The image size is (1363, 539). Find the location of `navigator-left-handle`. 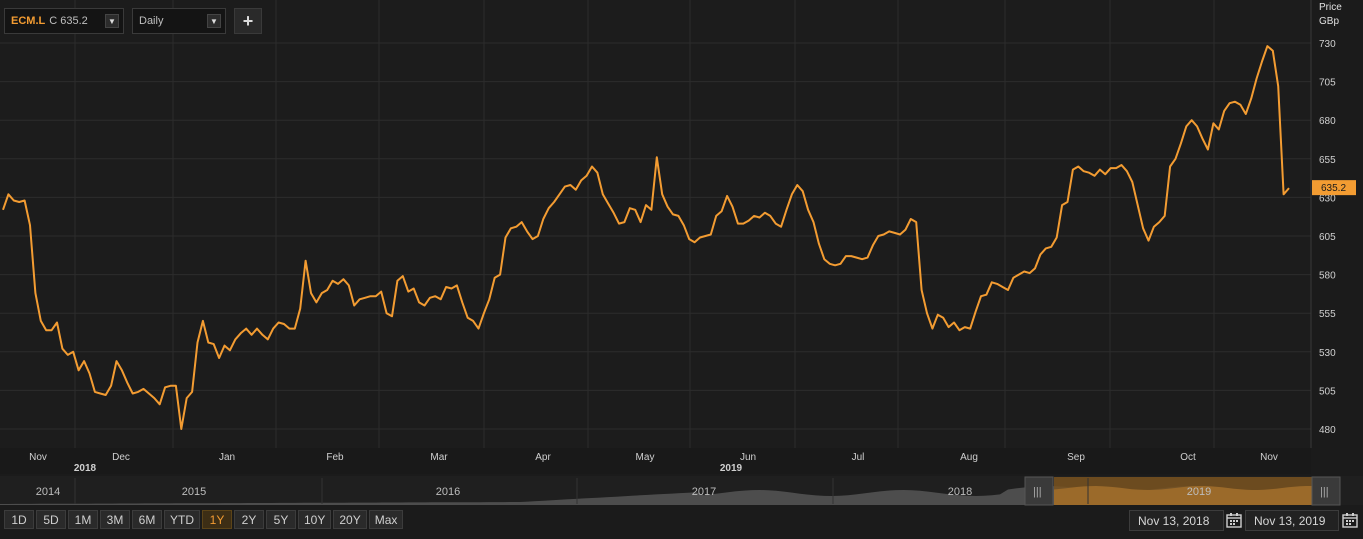

navigator-left-handle is located at coordinates (1039, 491).